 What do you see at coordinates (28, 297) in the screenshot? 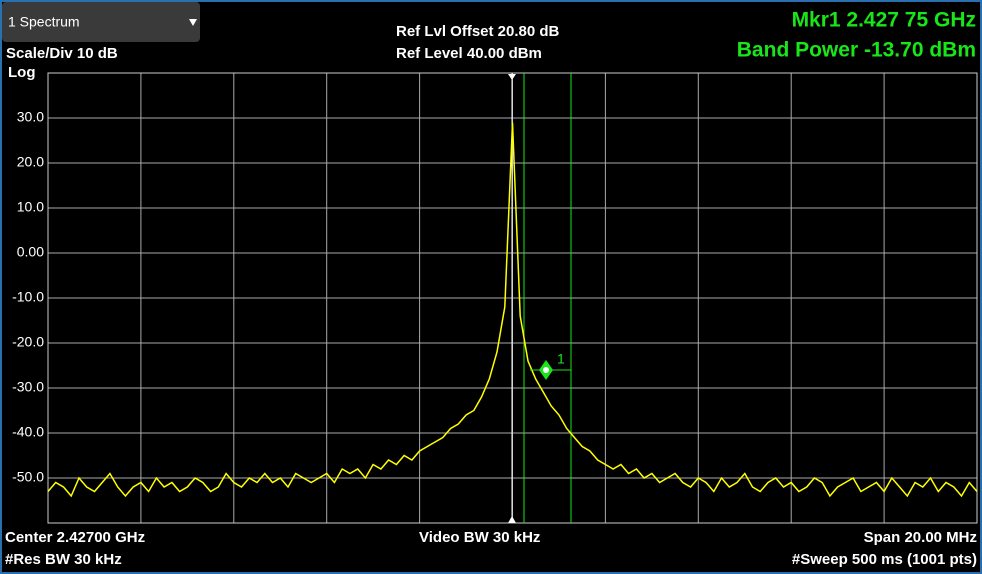
I see `y-tick-label: -10.0` at bounding box center [28, 297].